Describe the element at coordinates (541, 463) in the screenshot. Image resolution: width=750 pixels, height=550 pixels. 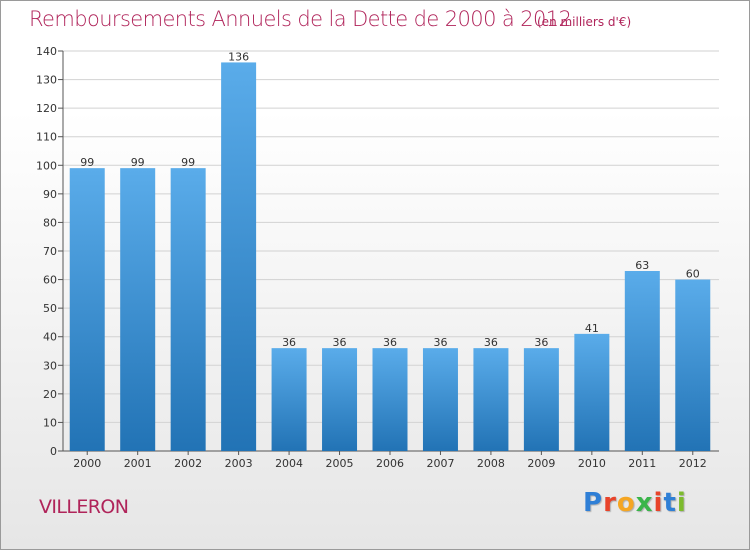
I see `x-tick-label: 2009` at that location.